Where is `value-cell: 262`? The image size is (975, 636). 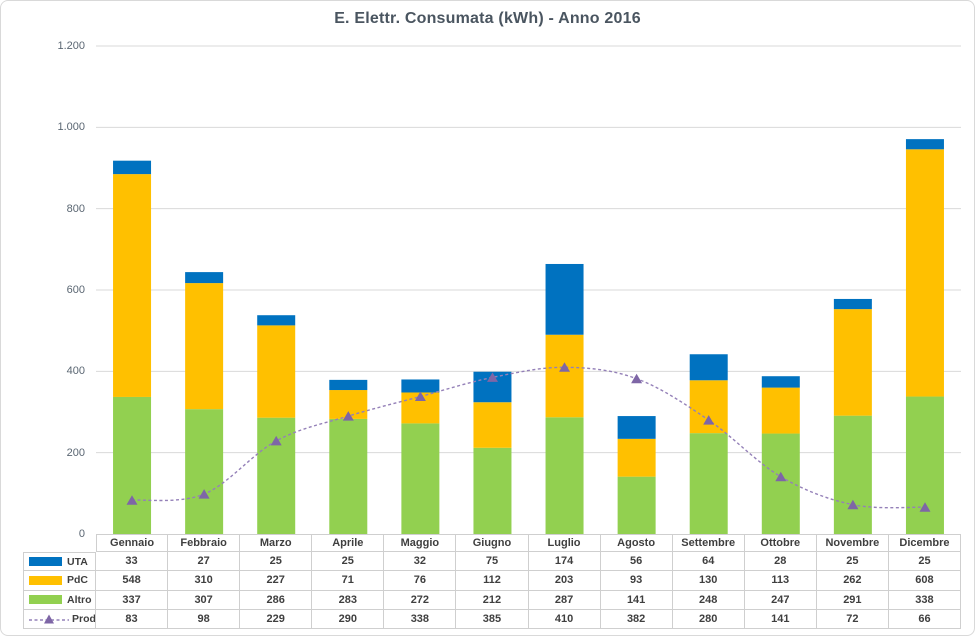 value-cell: 262 is located at coordinates (852, 581).